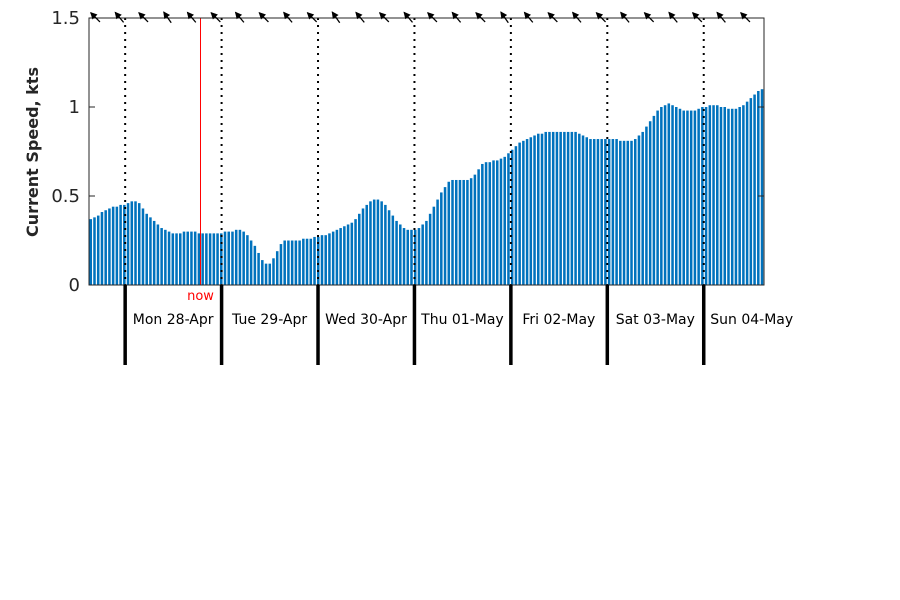  I want to click on day-label: Thu 01-May, so click(462, 320).